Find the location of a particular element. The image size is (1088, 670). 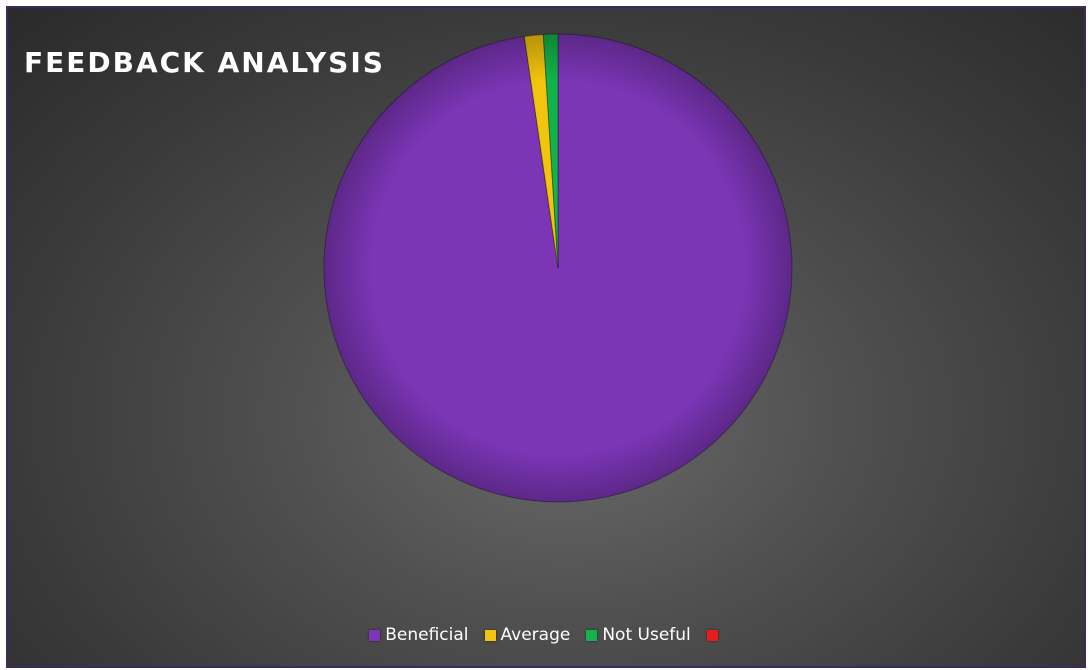

legend-swatch-not-useful is located at coordinates (592, 635).